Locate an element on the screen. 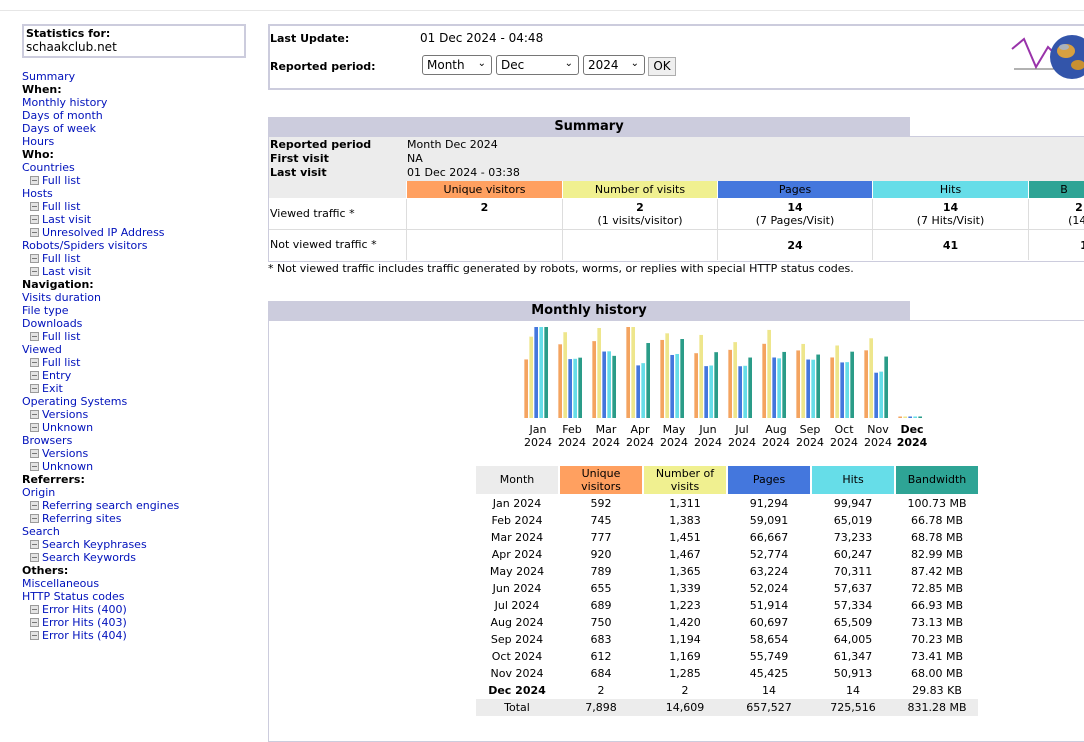 The image size is (1084, 742). menu-link-search-keyphrases: Search Keyphrases is located at coordinates (88, 544).